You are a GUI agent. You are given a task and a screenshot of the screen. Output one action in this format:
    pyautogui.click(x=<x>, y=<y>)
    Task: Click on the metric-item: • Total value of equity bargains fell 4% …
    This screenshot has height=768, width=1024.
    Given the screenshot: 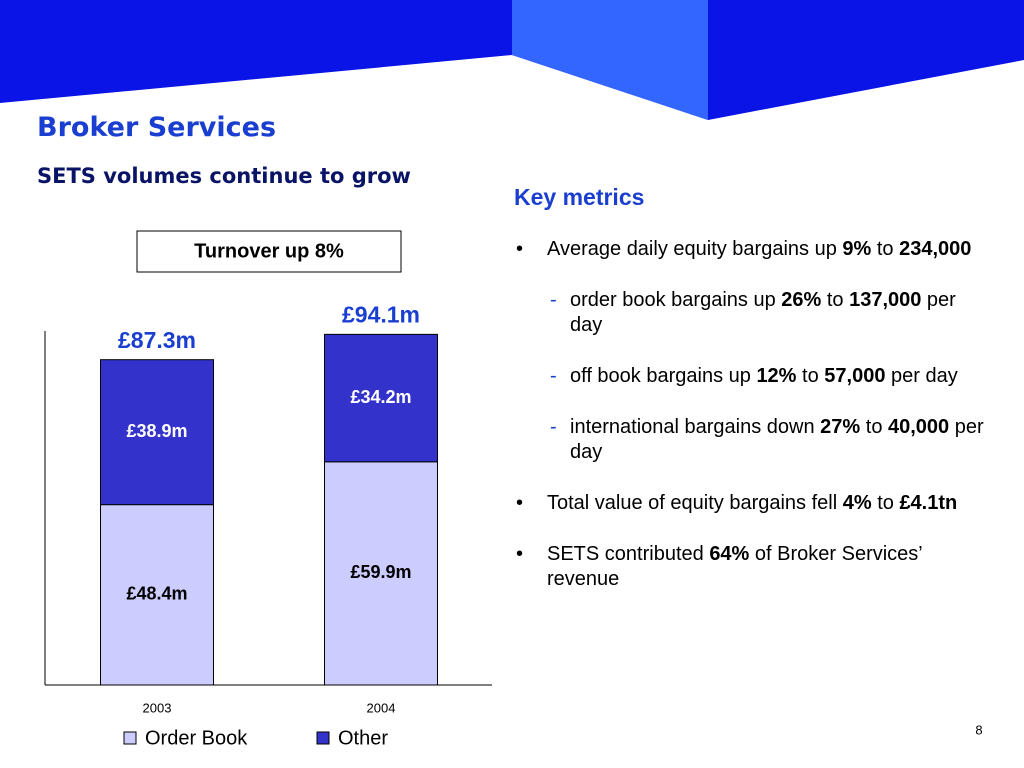 What is the action you would take?
    pyautogui.click(x=749, y=503)
    